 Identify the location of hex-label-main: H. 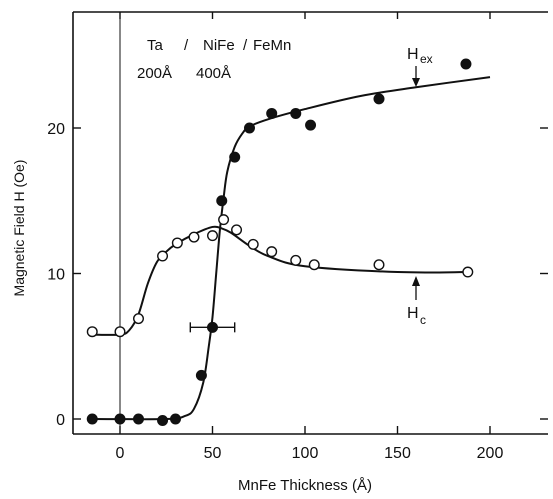
(413, 54).